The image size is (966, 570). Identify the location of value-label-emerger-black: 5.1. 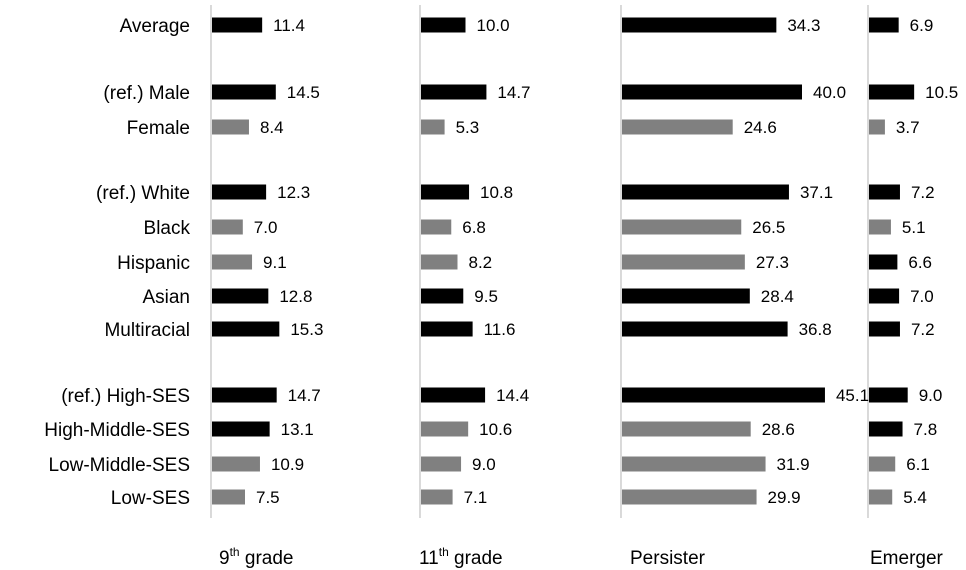
(914, 227).